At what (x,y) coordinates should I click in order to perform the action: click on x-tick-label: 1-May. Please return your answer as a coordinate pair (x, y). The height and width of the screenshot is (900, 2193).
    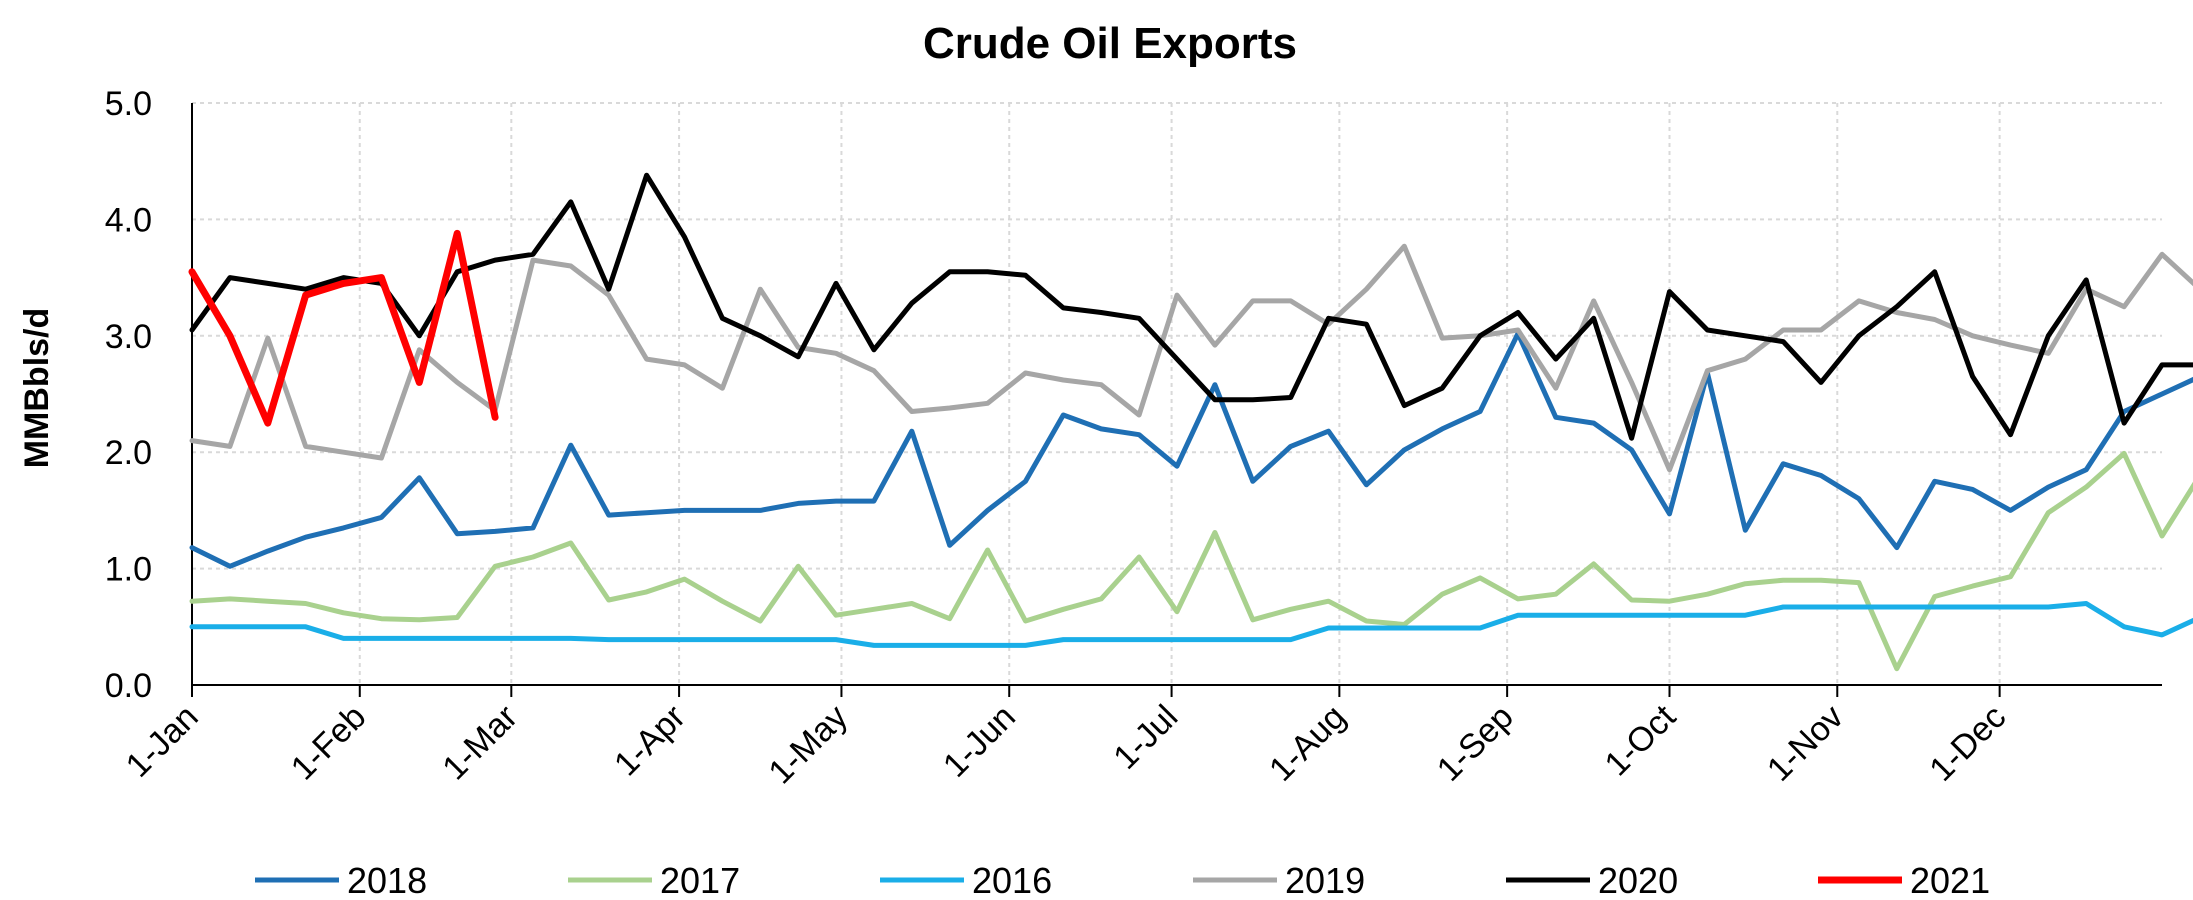
    Looking at the image, I should click on (808, 745).